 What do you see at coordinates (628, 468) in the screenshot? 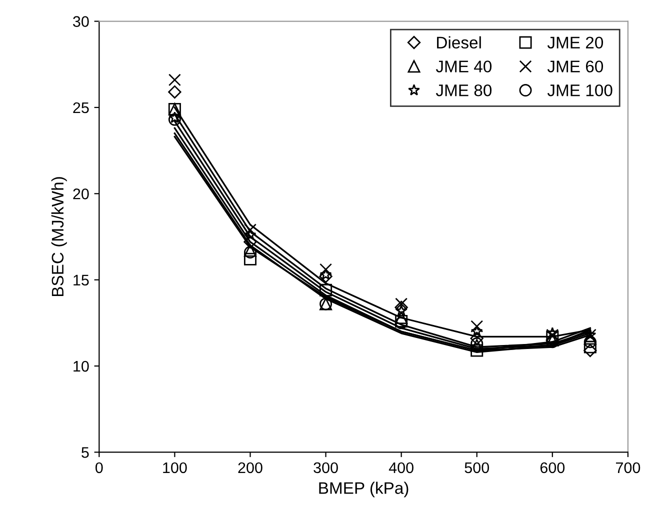
I see `x-tick-label: 700` at bounding box center [628, 468].